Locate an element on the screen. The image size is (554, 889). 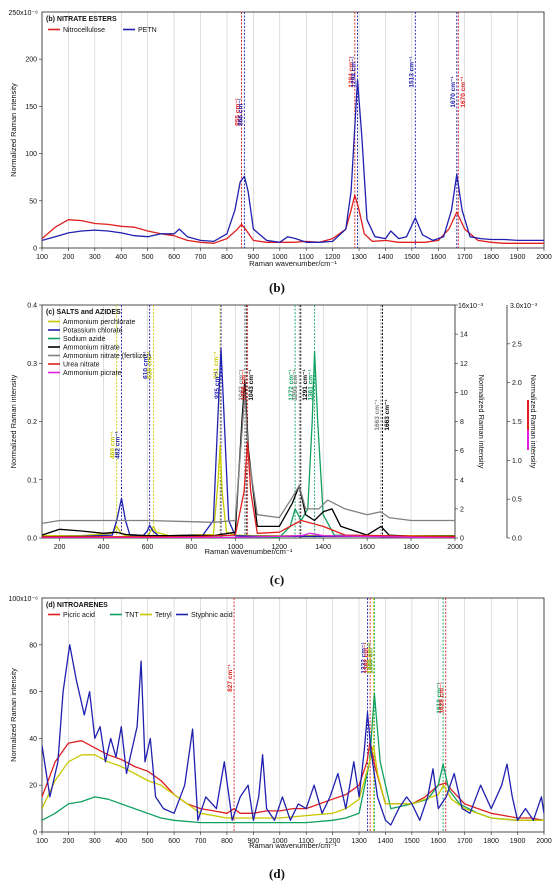
y3-tick-label: 0.0 is located at coordinates (517, 539).